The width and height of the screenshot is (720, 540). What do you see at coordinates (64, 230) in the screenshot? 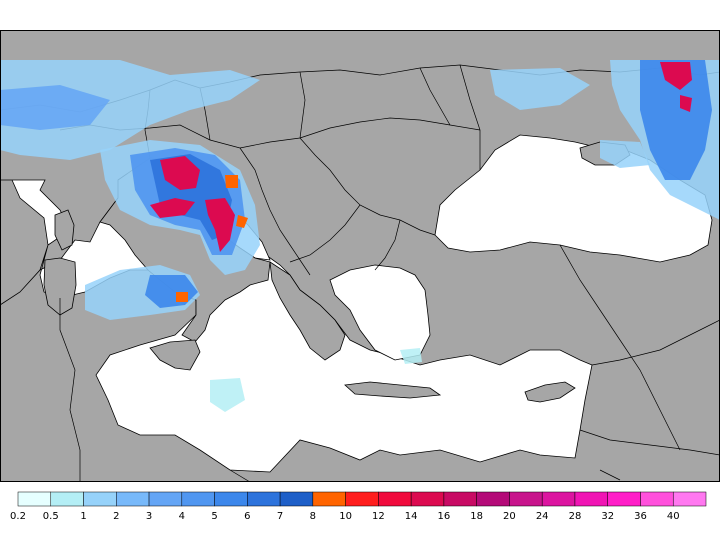
I see `corsica` at bounding box center [64, 230].